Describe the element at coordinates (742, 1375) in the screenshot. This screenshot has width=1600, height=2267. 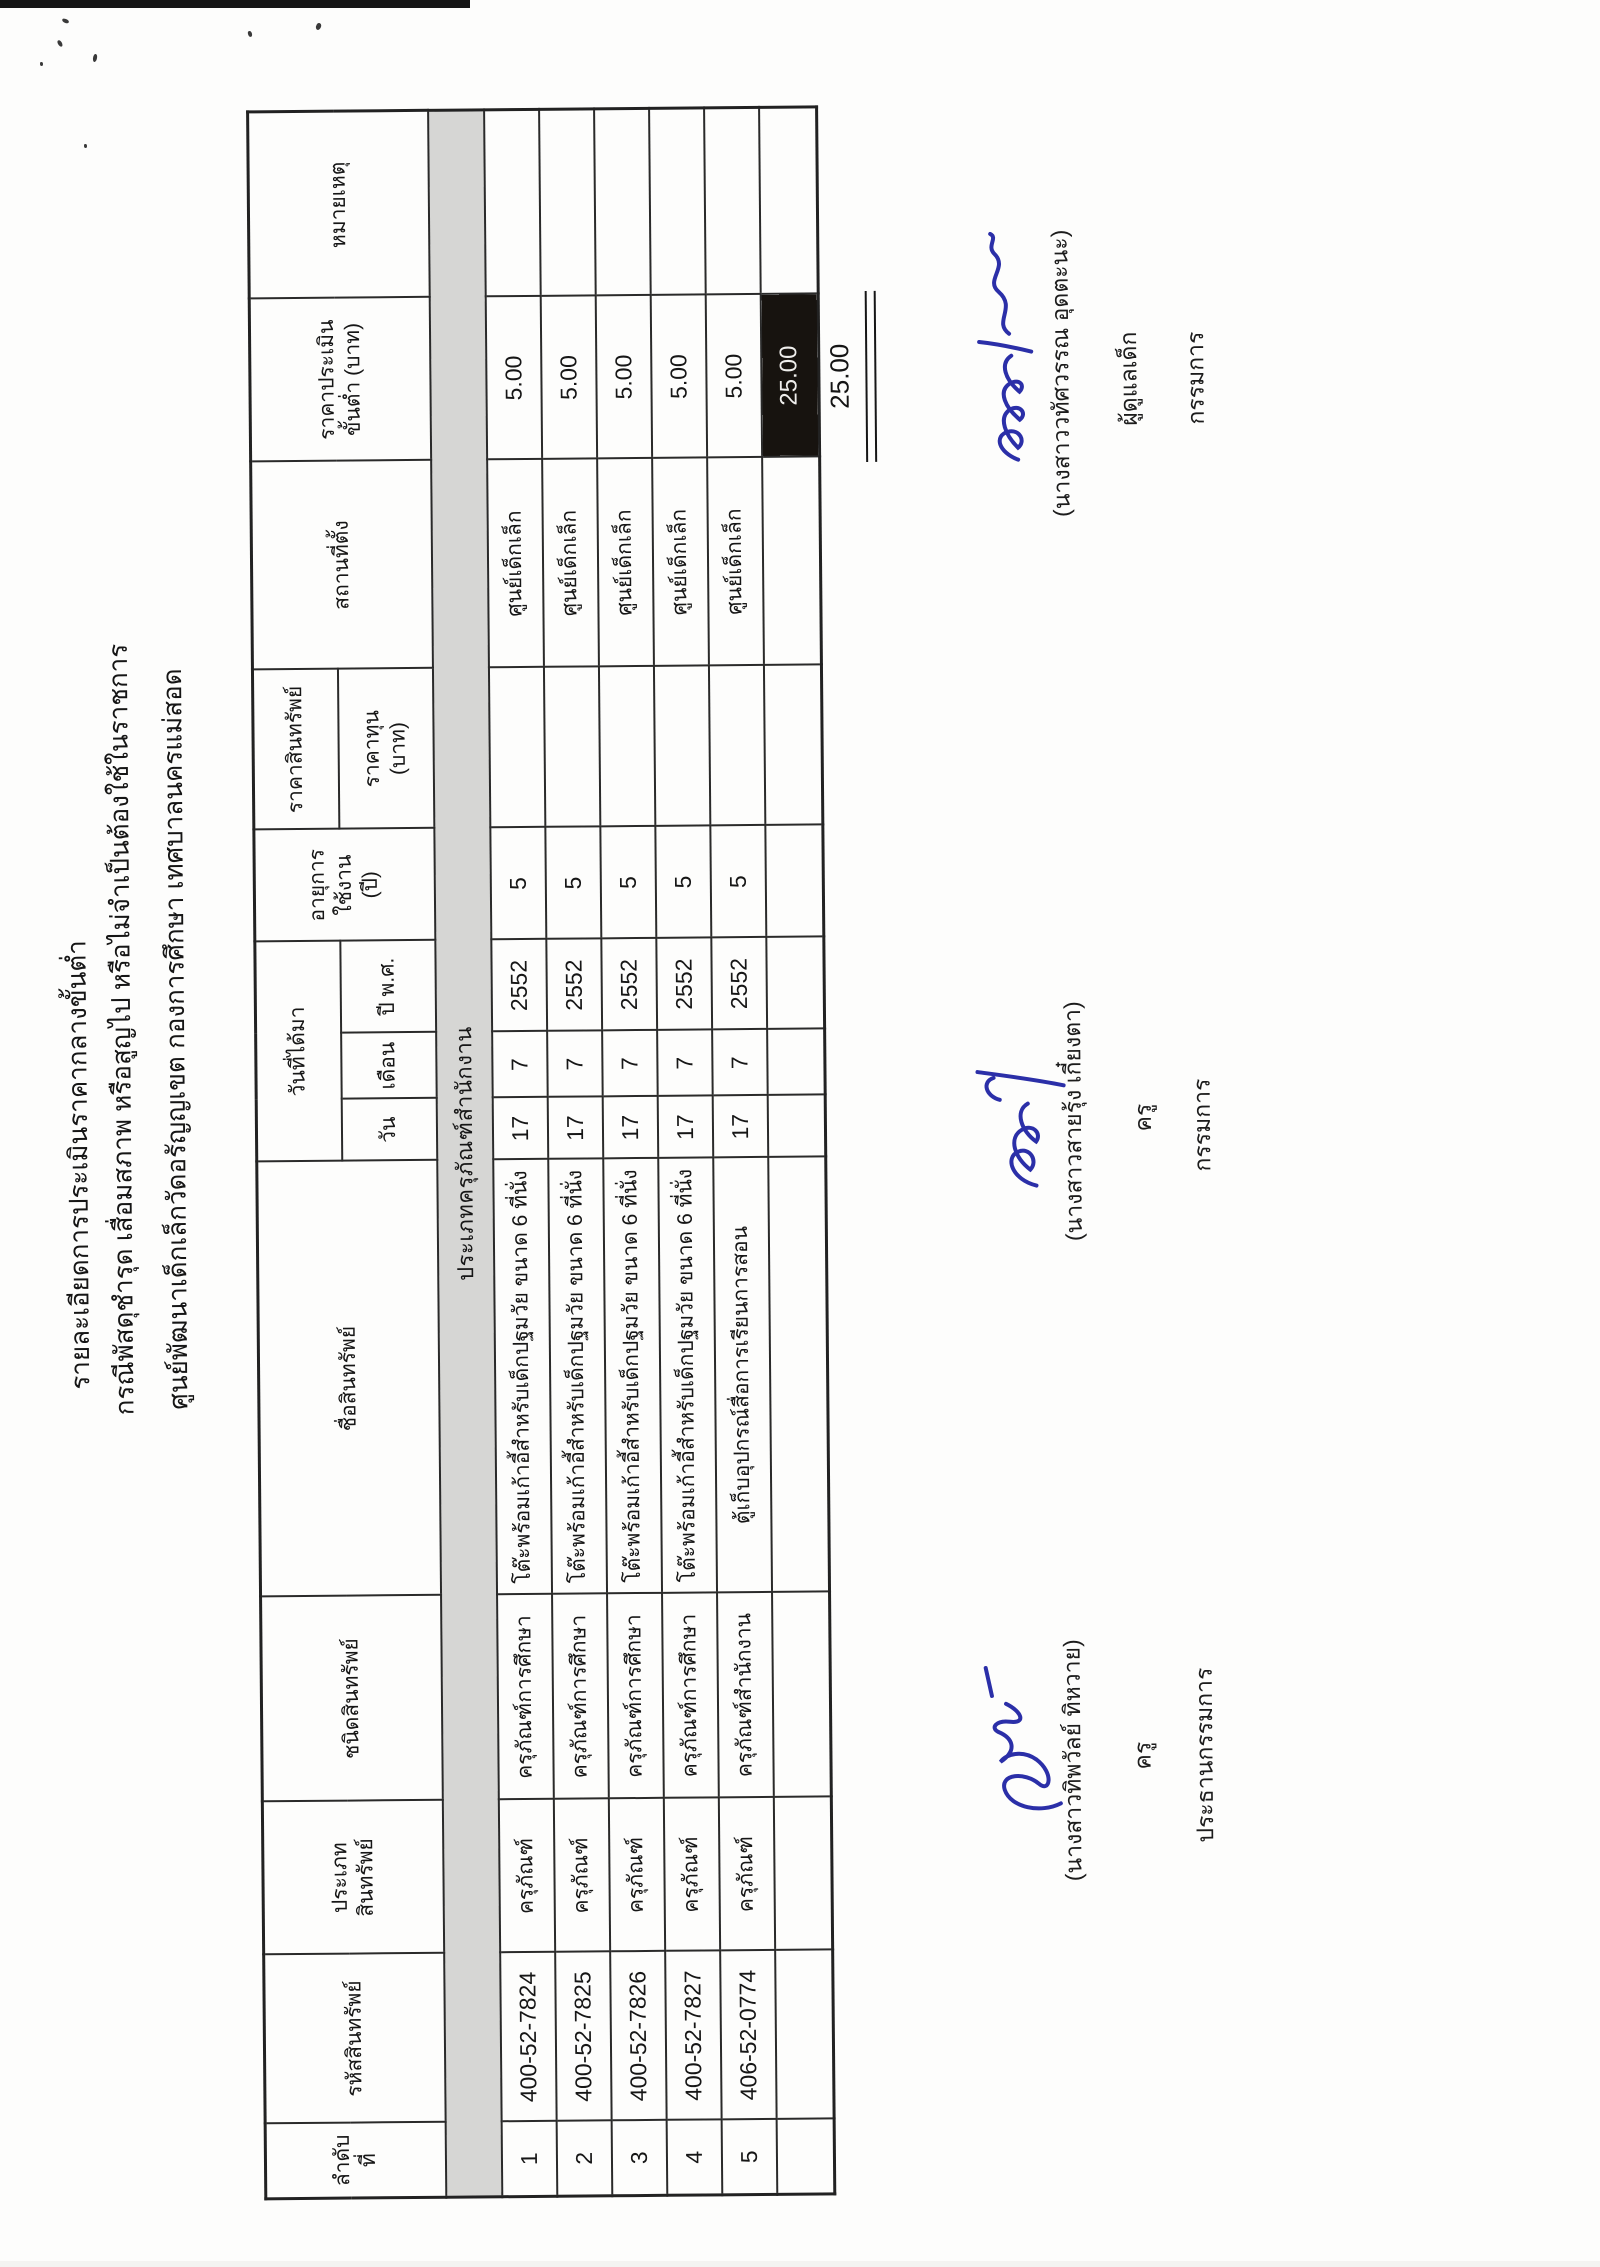
I see `cell-name: ตู้เก็บอุปกรณ์สื่อการเรียนการสอน` at that location.